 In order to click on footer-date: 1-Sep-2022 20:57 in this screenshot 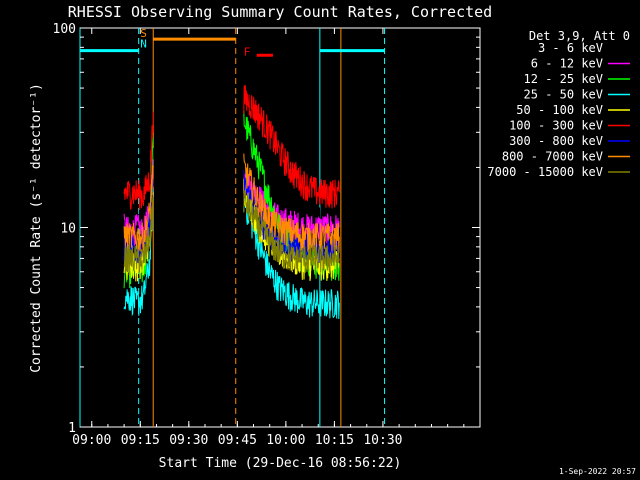, I will do `click(597, 471)`.